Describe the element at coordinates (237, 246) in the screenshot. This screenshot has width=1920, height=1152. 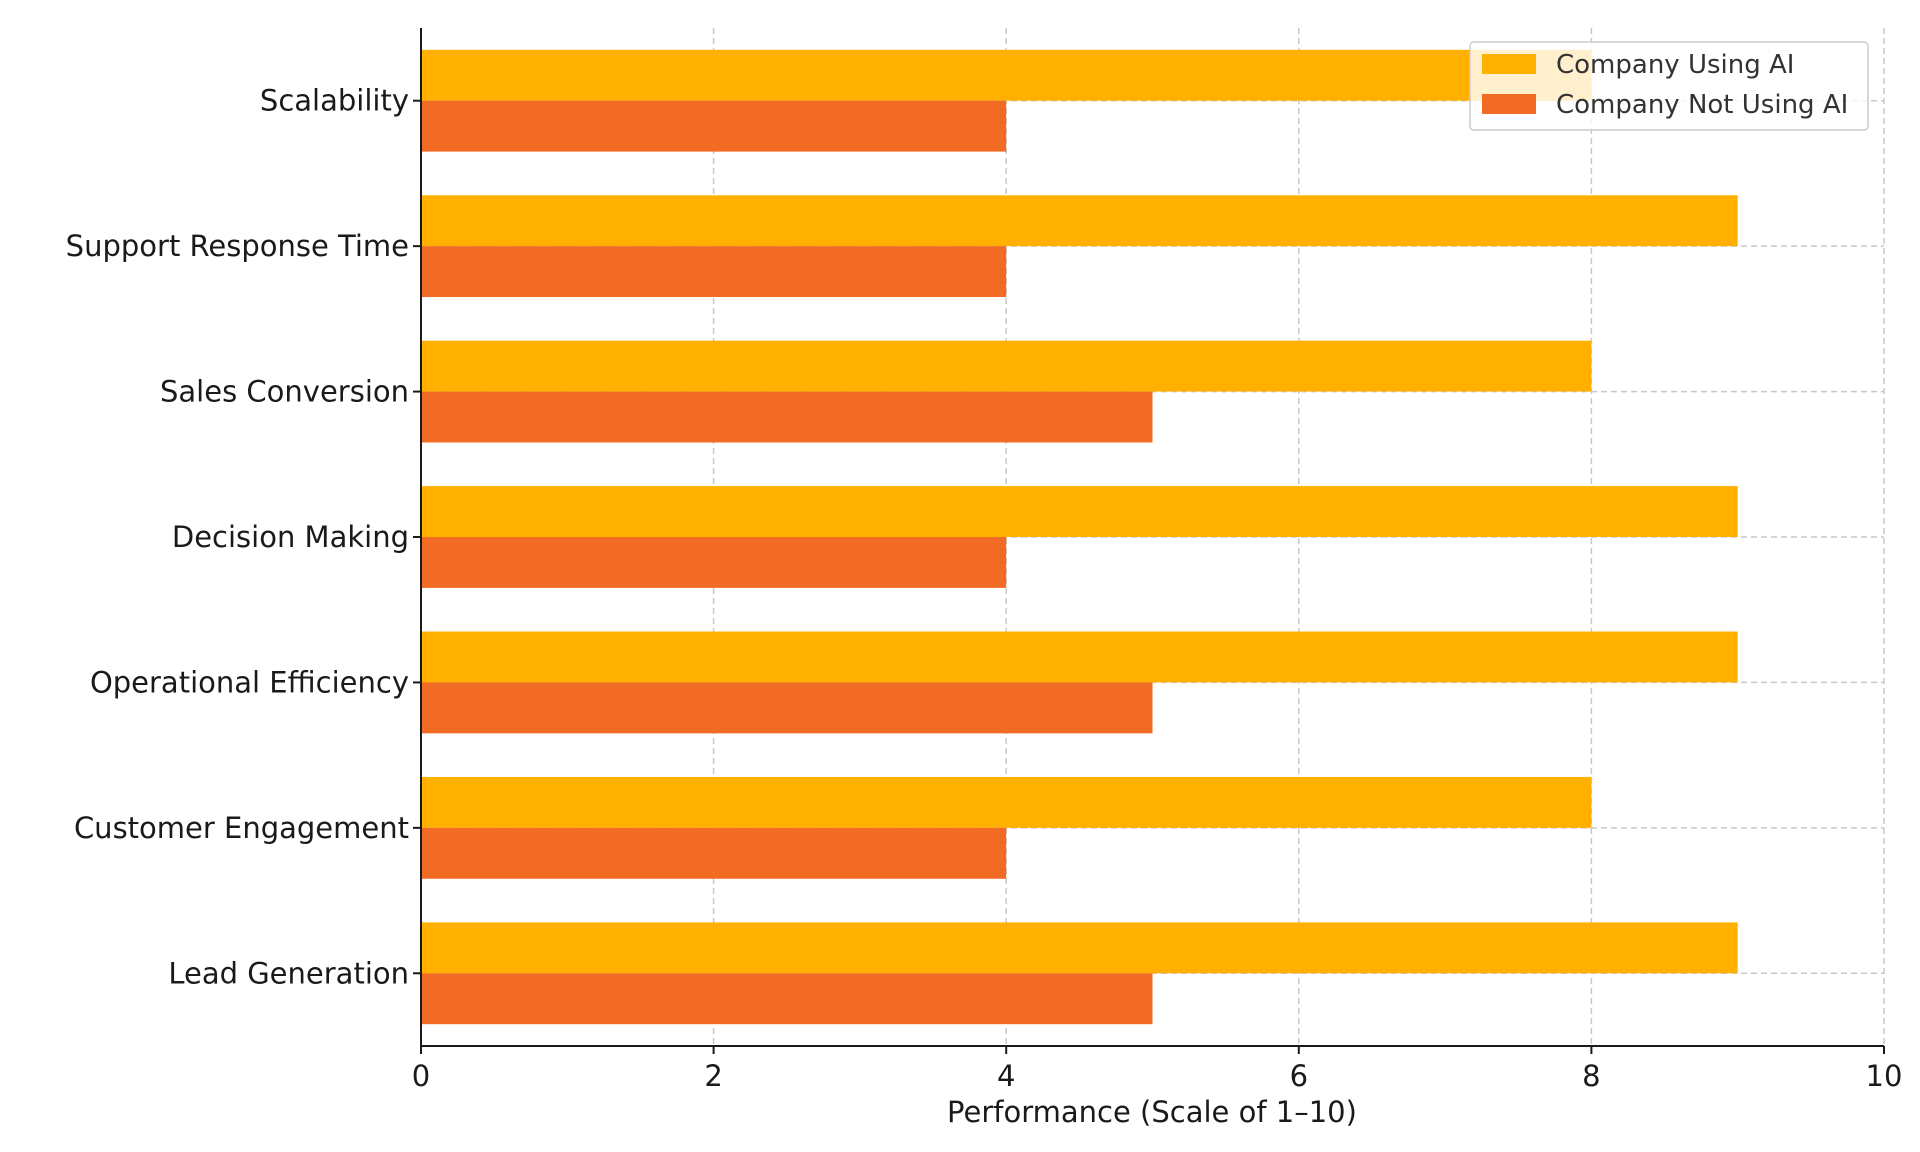
I see `y-tick-label: Support Response Time` at that location.